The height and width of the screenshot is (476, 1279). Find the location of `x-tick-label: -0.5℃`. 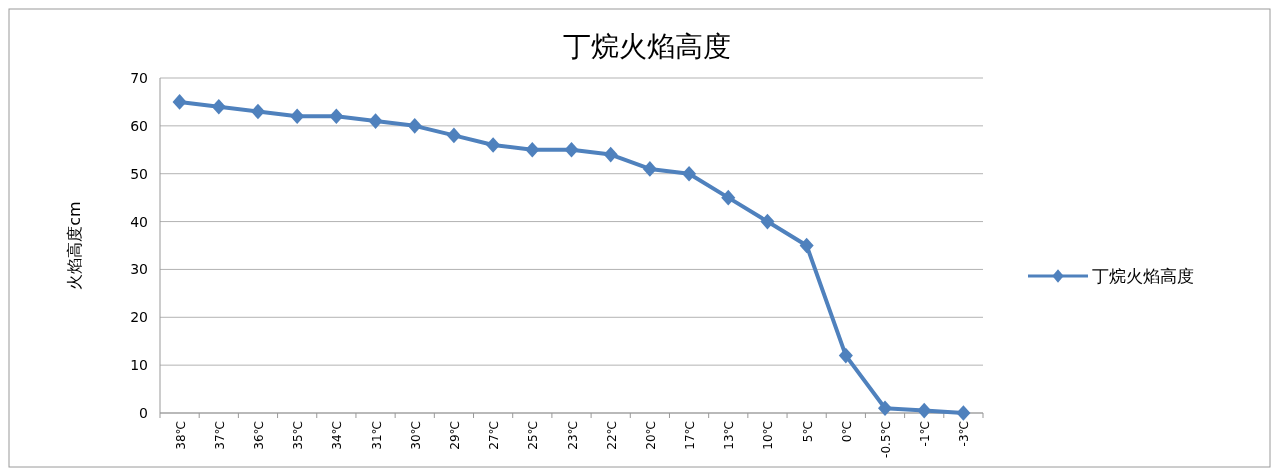

x-tick-label: -0.5℃ is located at coordinates (886, 439).